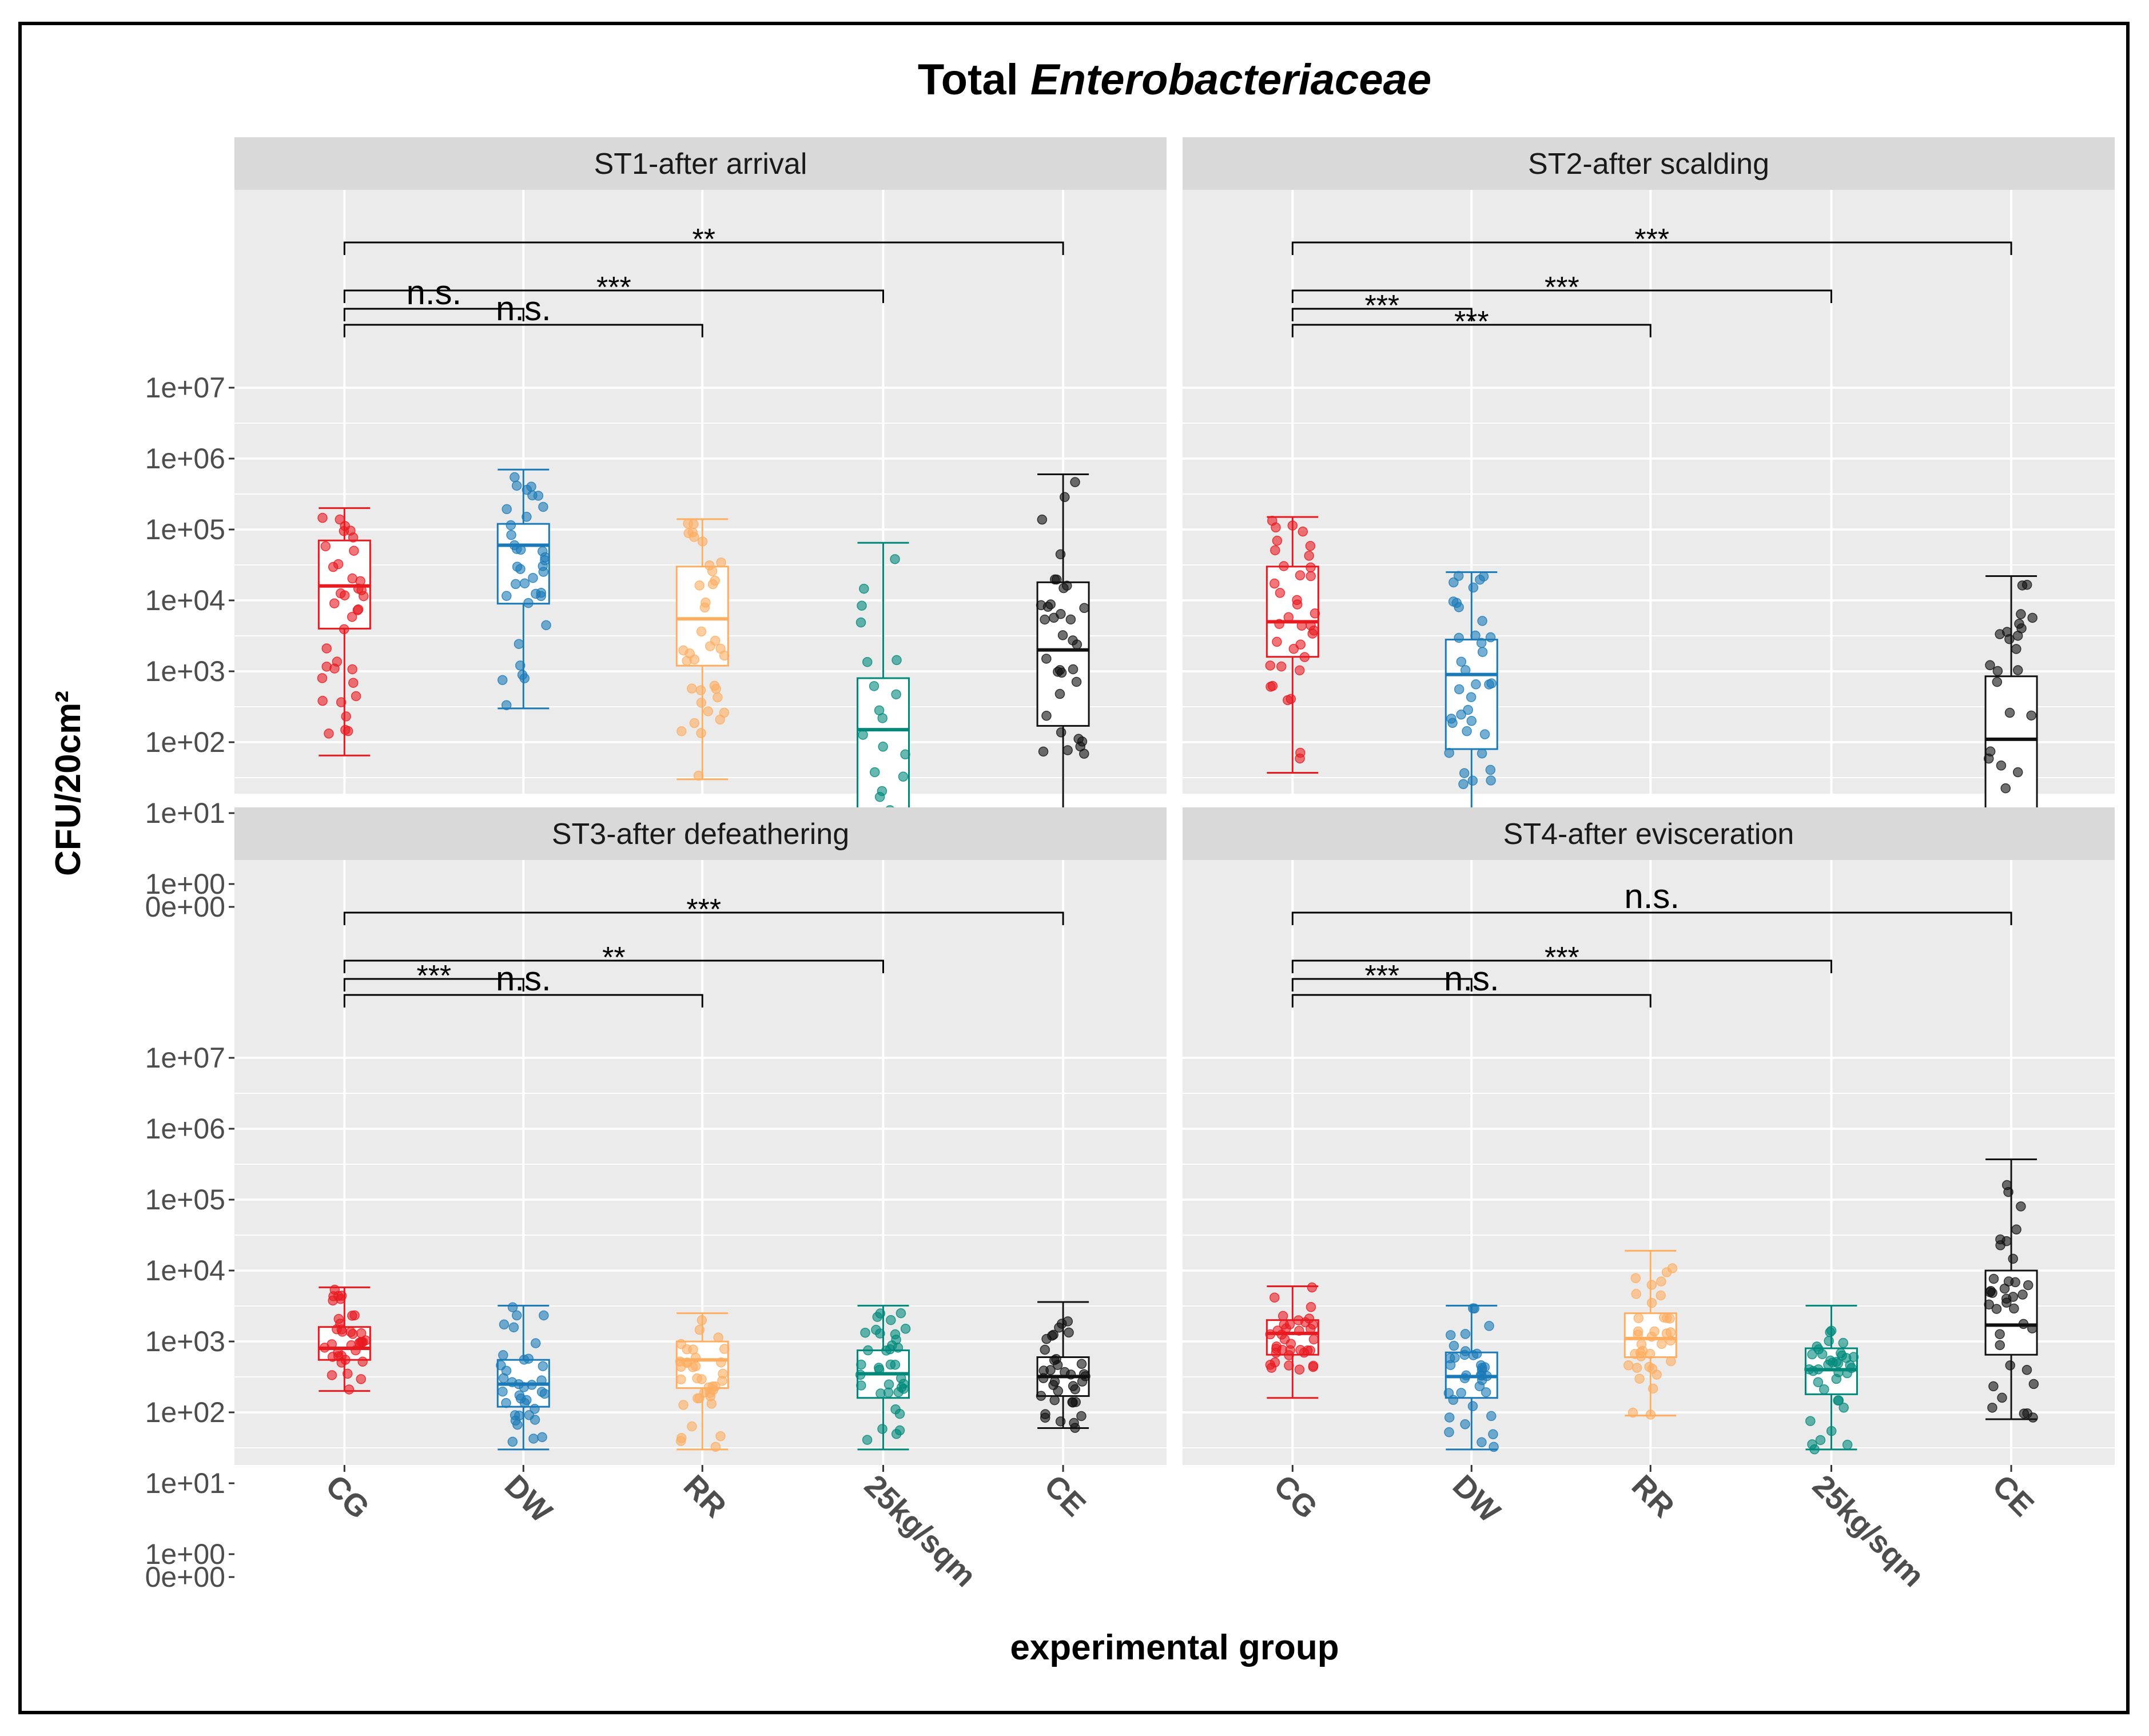 The width and height of the screenshot is (2149, 1736). Describe the element at coordinates (700, 163) in the screenshot. I see `facet-strip` at that location.